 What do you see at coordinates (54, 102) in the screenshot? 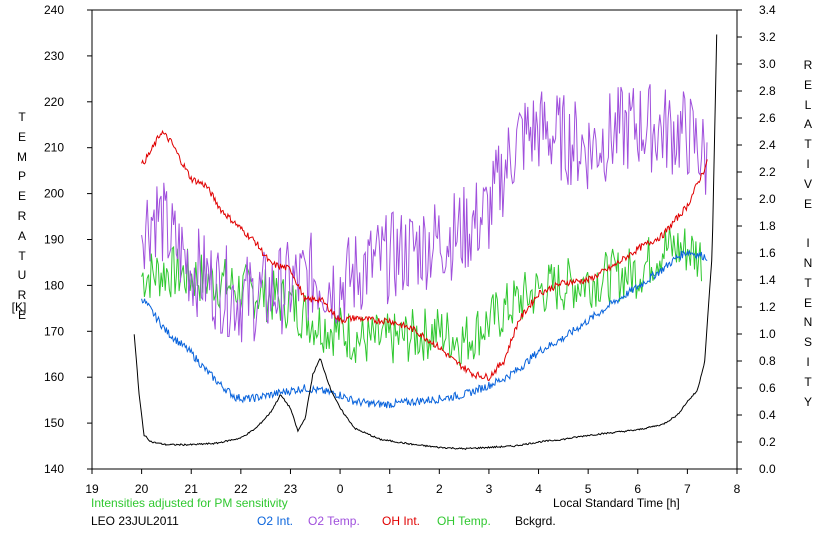
I see `left-tick-label: 220` at bounding box center [54, 102].